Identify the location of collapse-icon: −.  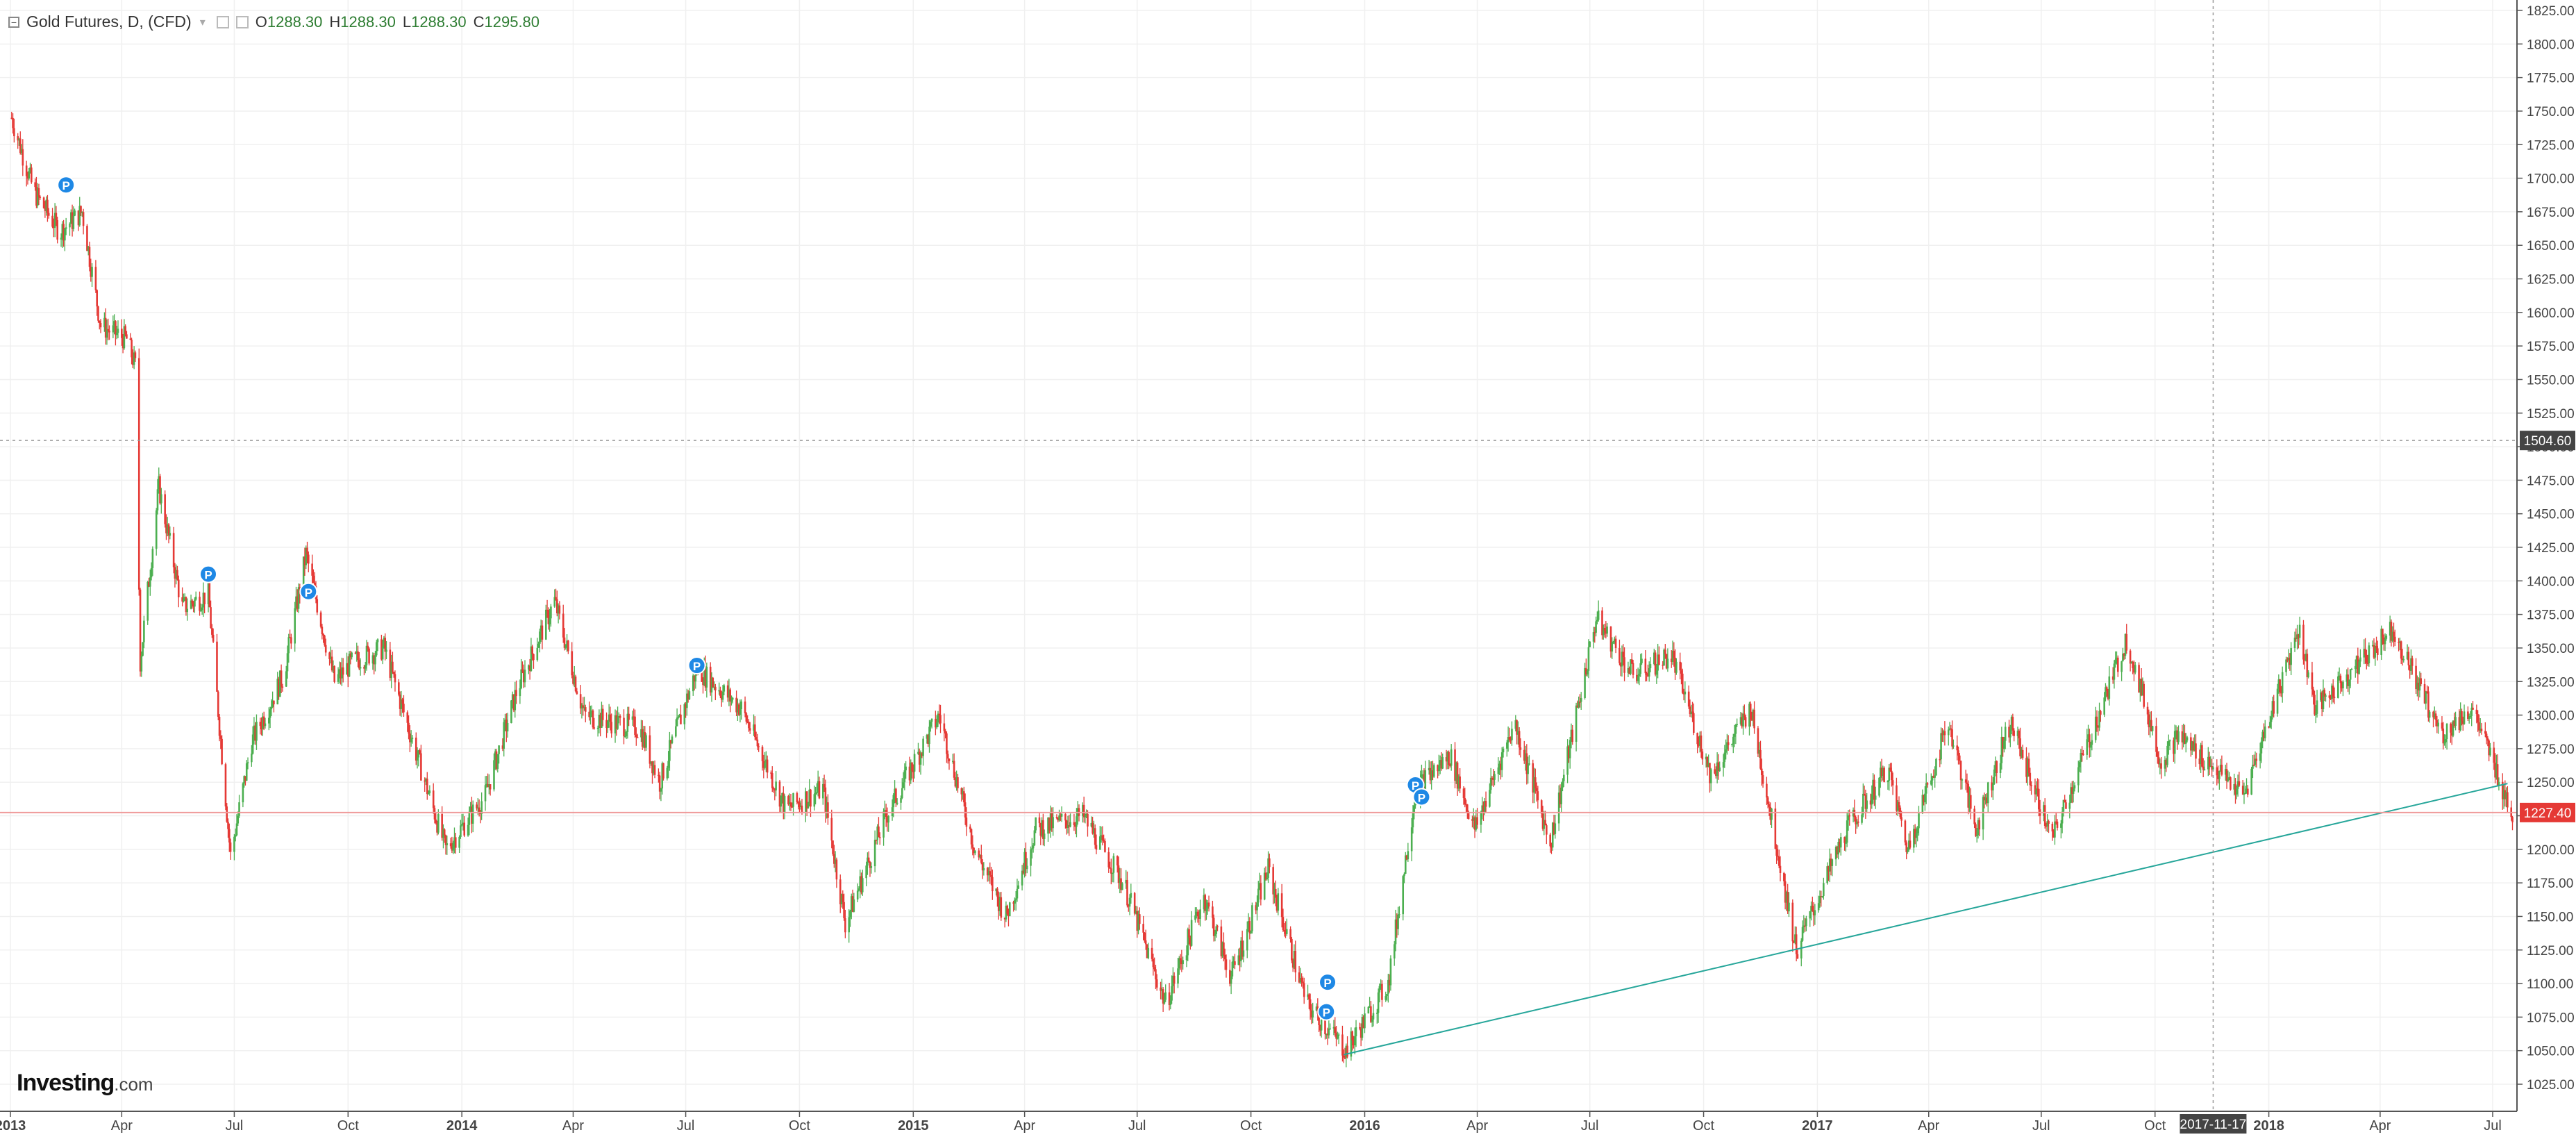
(13, 22).